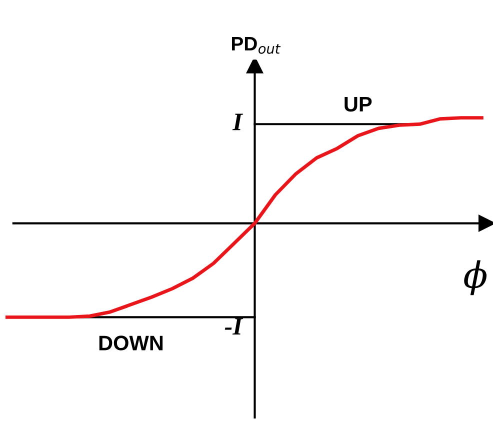  I want to click on ref-line-label: I, so click(238, 122).